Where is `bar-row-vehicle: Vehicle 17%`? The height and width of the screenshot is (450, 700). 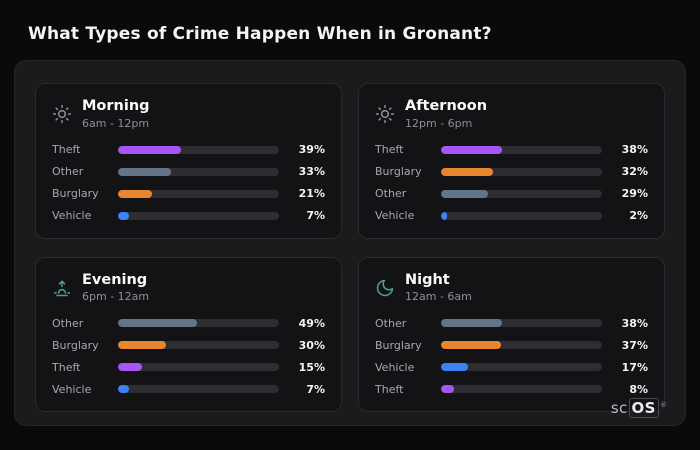
bar-row-vehicle: Vehicle 17% is located at coordinates (511, 367).